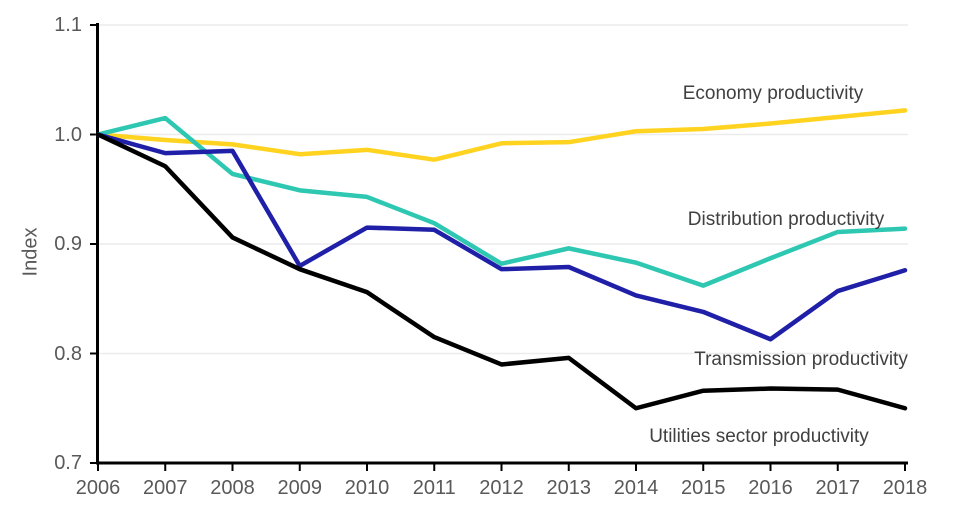 The width and height of the screenshot is (960, 527). Describe the element at coordinates (759, 436) in the screenshot. I see `series-label-utilities-sector-productivity: Utilities sector productivity` at that location.